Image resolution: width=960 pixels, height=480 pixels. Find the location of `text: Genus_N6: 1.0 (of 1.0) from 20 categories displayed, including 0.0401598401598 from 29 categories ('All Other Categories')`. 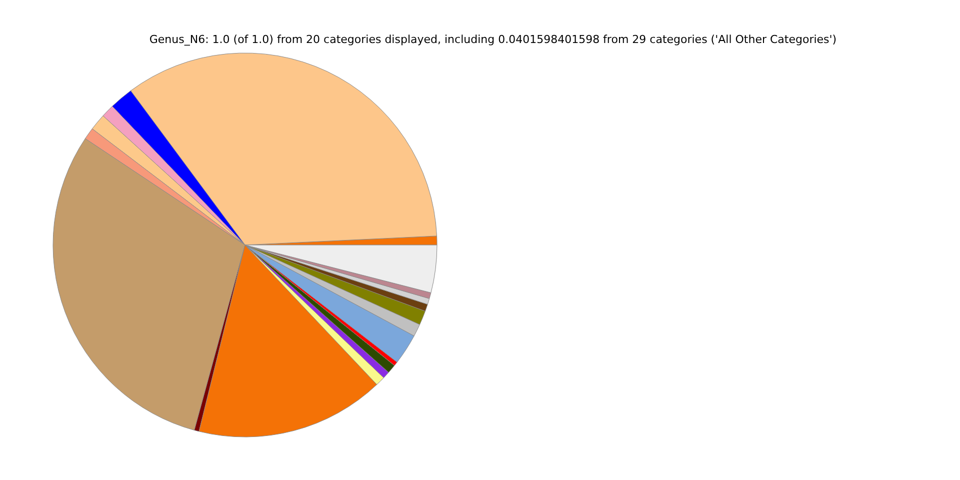

text: Genus_N6: 1.0 (of 1.0) from 20 categories displayed, including 0.0401598401598 from 29 categories ('All Other Categories') is located at coordinates (493, 39).